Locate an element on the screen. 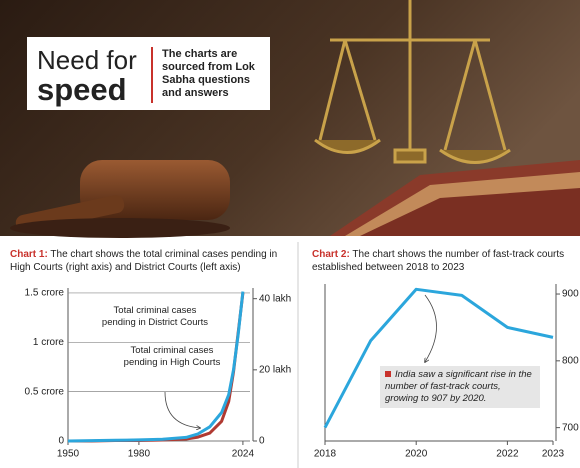 The width and height of the screenshot is (580, 468). y-tick-label: 900 is located at coordinates (570, 294).